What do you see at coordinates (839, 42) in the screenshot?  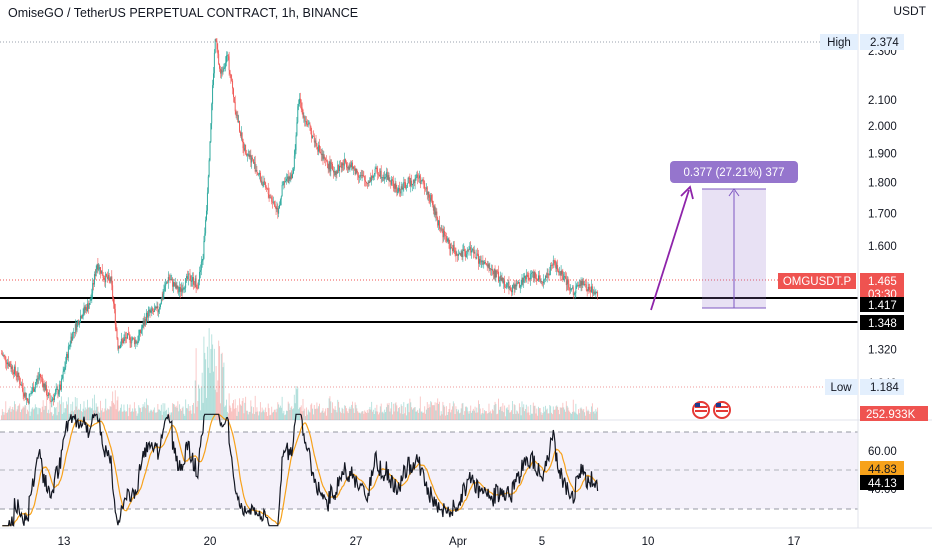 I see `high-label-box` at bounding box center [839, 42].